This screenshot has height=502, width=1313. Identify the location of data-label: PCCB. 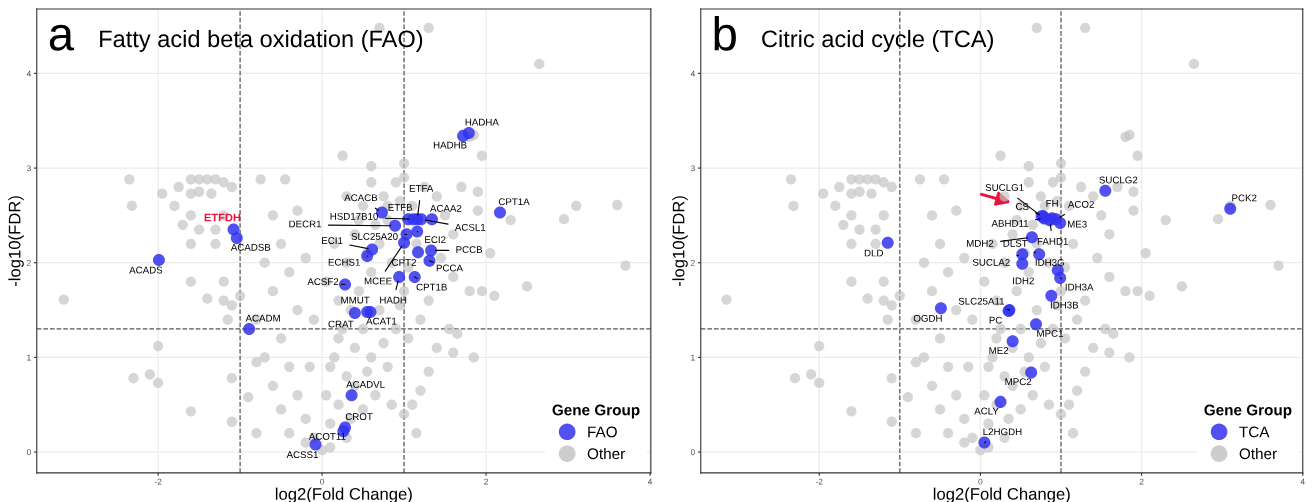
(469, 250).